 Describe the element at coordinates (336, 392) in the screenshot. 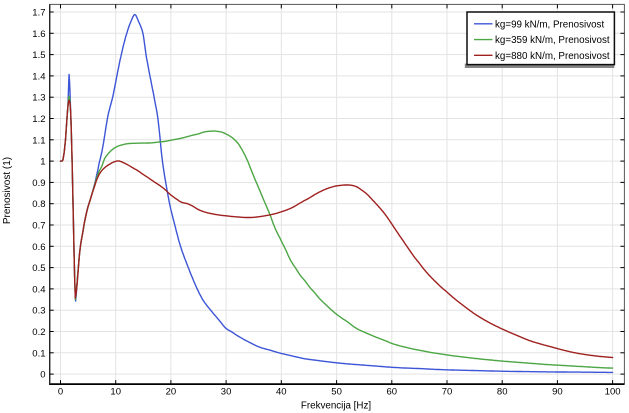

I see `svg-text: 50` at that location.